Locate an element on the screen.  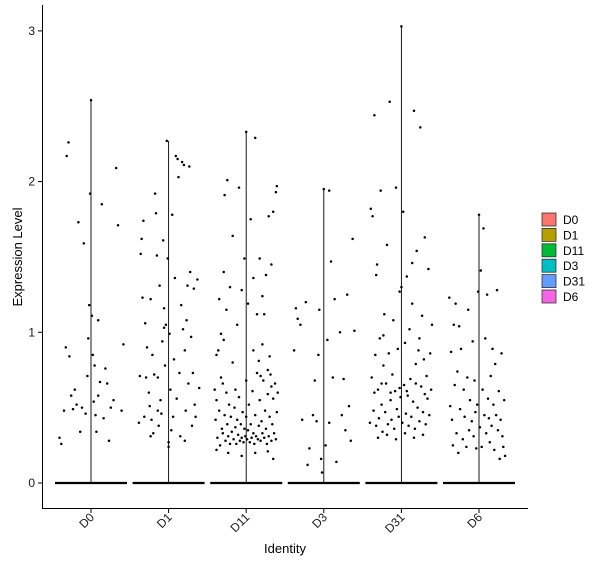
y-ticks: 0 1 2 3 is located at coordinates (35, 257).